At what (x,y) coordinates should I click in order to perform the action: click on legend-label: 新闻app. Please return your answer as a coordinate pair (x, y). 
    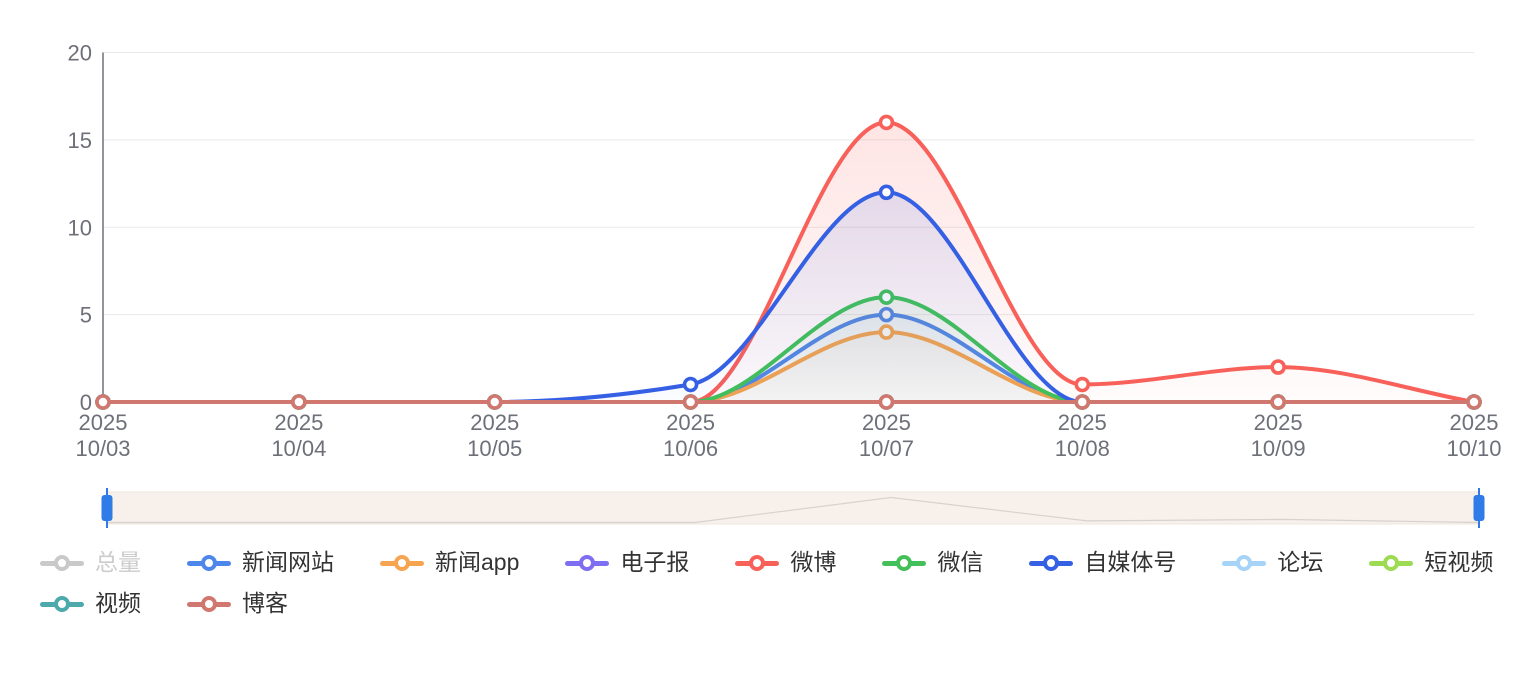
    Looking at the image, I should click on (477, 562).